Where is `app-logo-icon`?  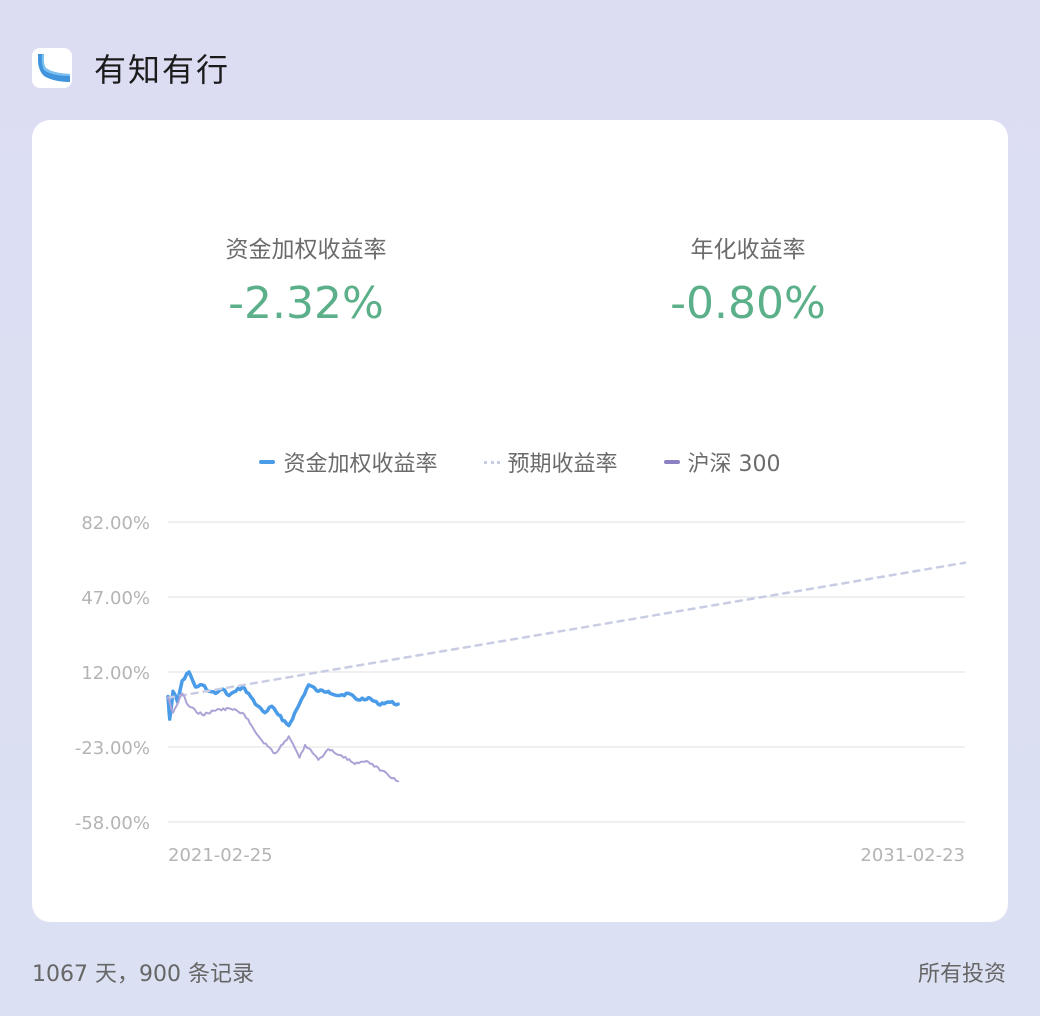
app-logo-icon is located at coordinates (52, 68).